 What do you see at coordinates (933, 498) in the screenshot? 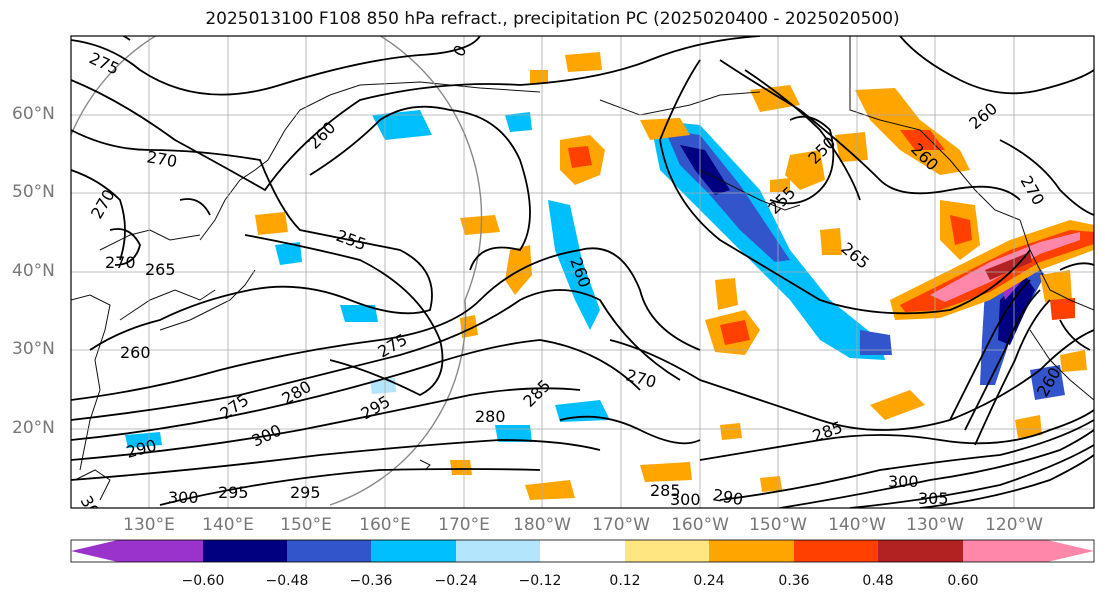
I see `contour-label: 305` at bounding box center [933, 498].